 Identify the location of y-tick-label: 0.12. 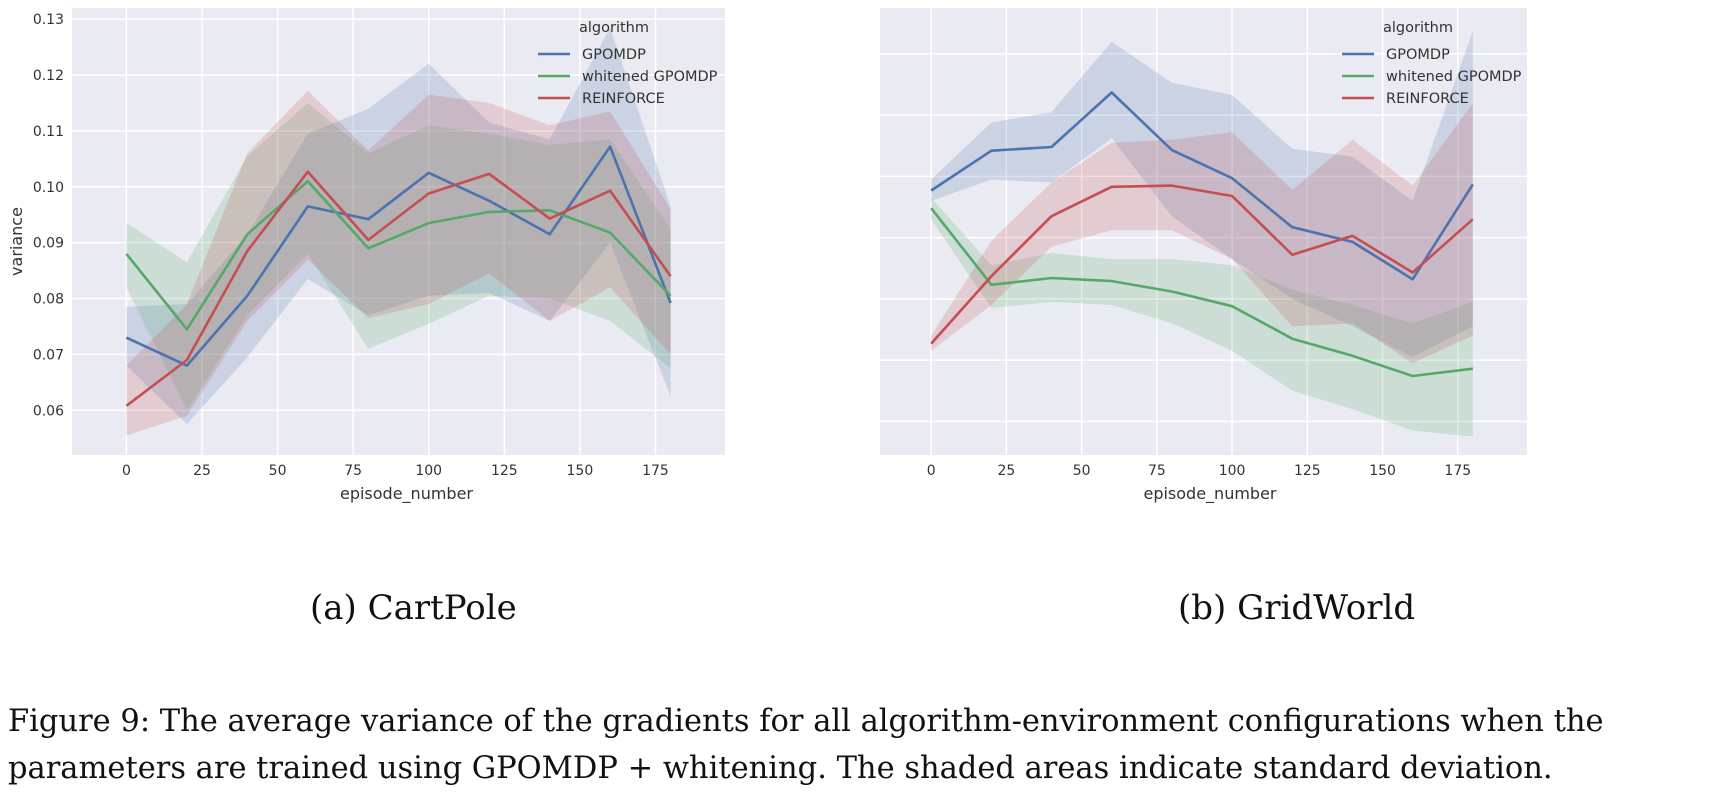
(48, 76).